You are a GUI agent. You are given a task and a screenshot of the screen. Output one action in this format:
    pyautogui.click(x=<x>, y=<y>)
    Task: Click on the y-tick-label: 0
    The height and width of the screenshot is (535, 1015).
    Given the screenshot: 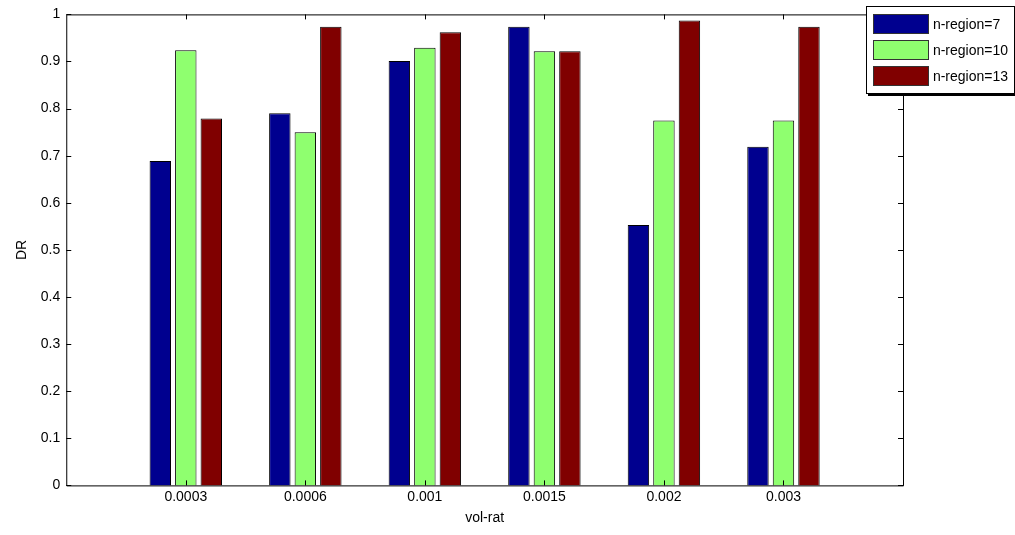 What is the action you would take?
    pyautogui.click(x=56, y=484)
    